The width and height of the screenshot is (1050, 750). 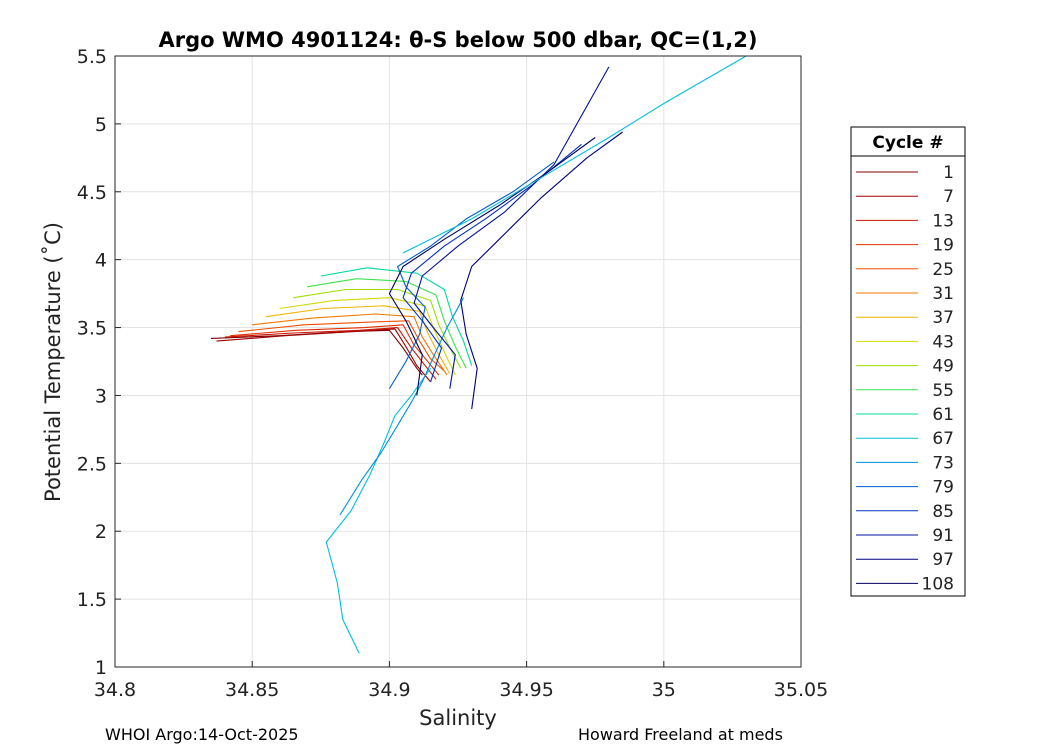 I want to click on y-tick-label: 2.5, so click(x=92, y=464).